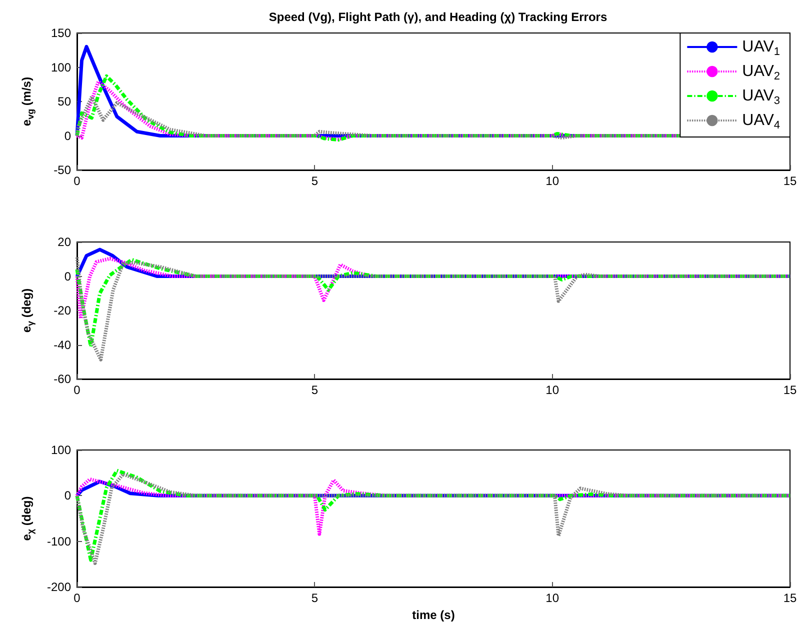  I want to click on y-tick-label: 150, so click(61, 33).